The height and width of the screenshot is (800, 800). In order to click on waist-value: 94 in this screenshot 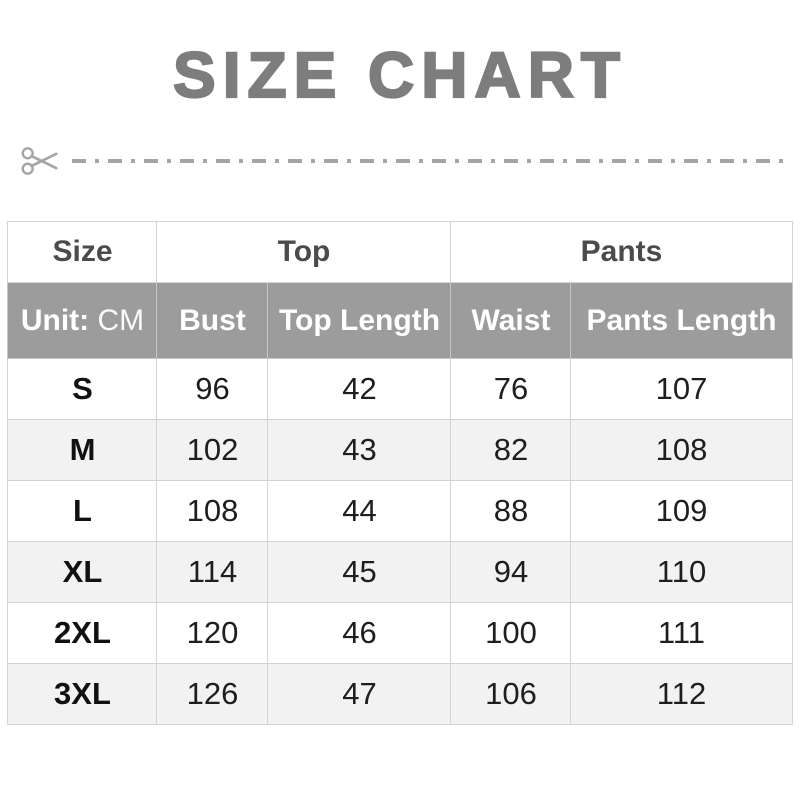, I will do `click(511, 572)`.